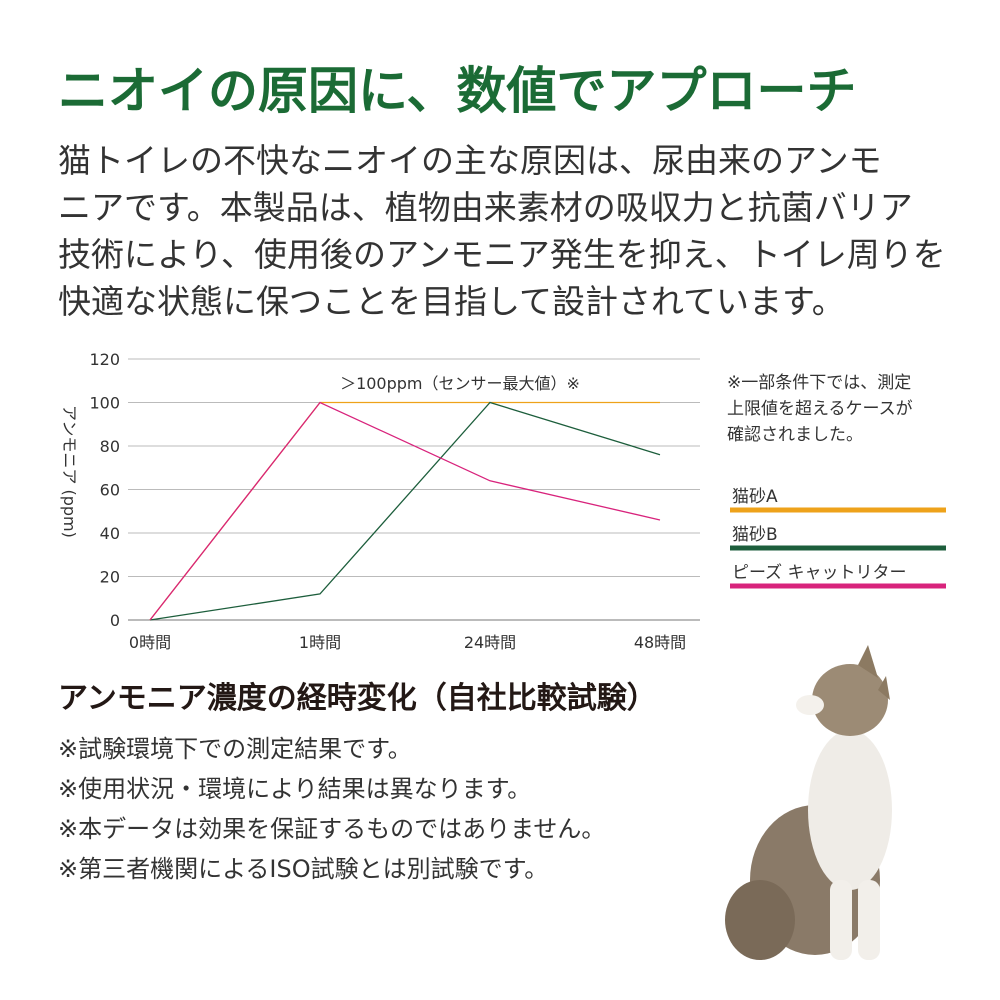 The height and width of the screenshot is (1000, 1000). Describe the element at coordinates (294, 789) in the screenshot. I see `footnote: ※使用状況・環境により結果は異なります。` at that location.